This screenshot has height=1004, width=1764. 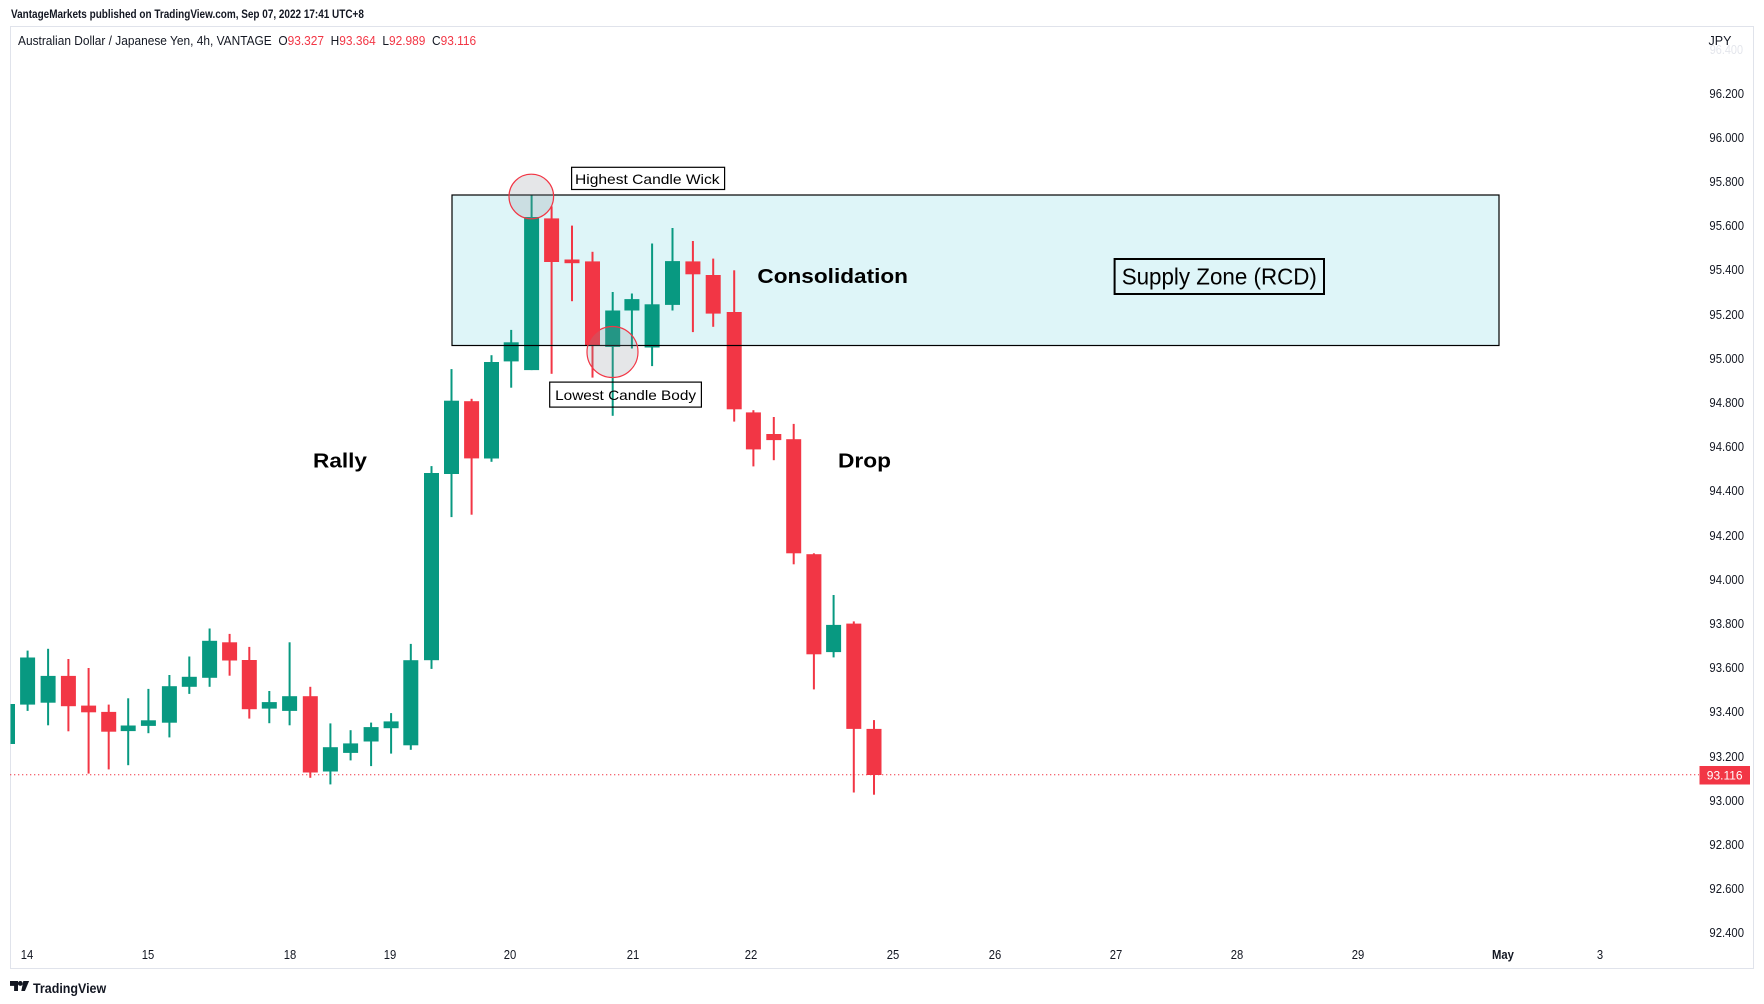 I want to click on svg-text: 93.116, so click(x=1725, y=776).